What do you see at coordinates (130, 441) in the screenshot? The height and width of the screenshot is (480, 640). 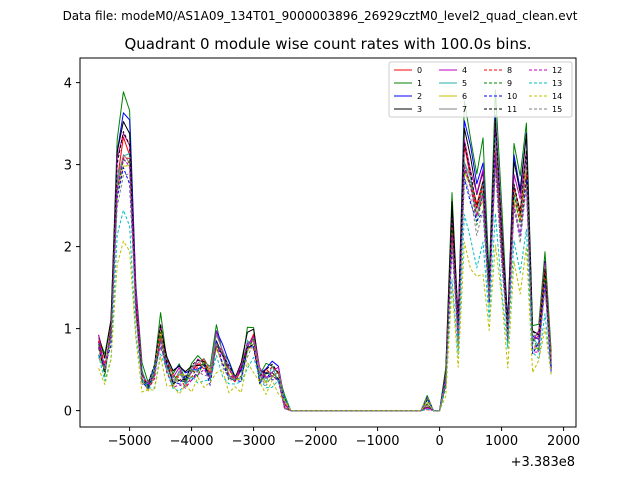 I see `x-tick-label: −5000` at bounding box center [130, 441].